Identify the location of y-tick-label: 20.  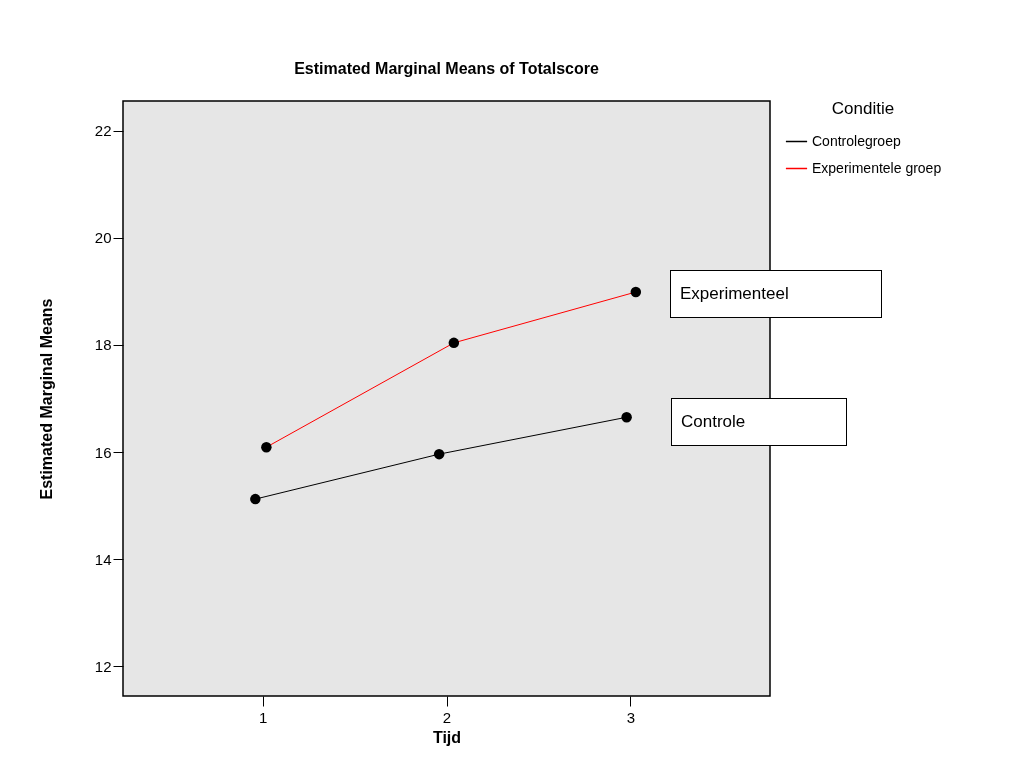
(103, 238).